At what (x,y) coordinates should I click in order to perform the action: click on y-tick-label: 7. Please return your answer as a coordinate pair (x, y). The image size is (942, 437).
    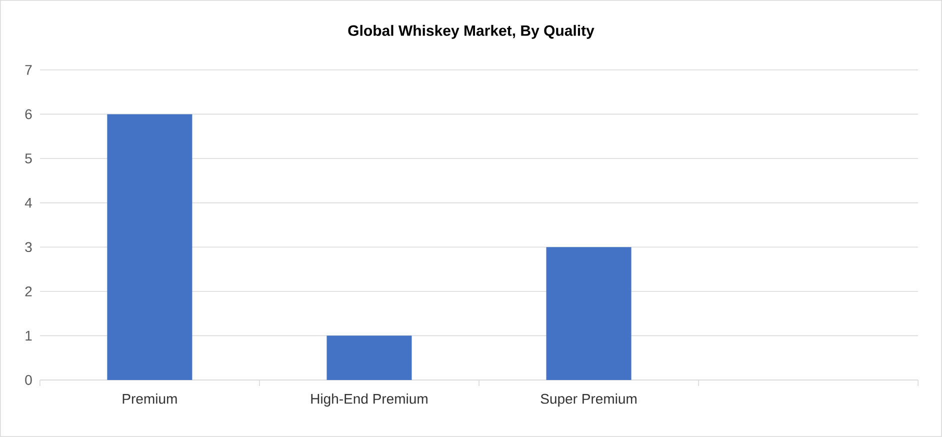
    Looking at the image, I should click on (28, 70).